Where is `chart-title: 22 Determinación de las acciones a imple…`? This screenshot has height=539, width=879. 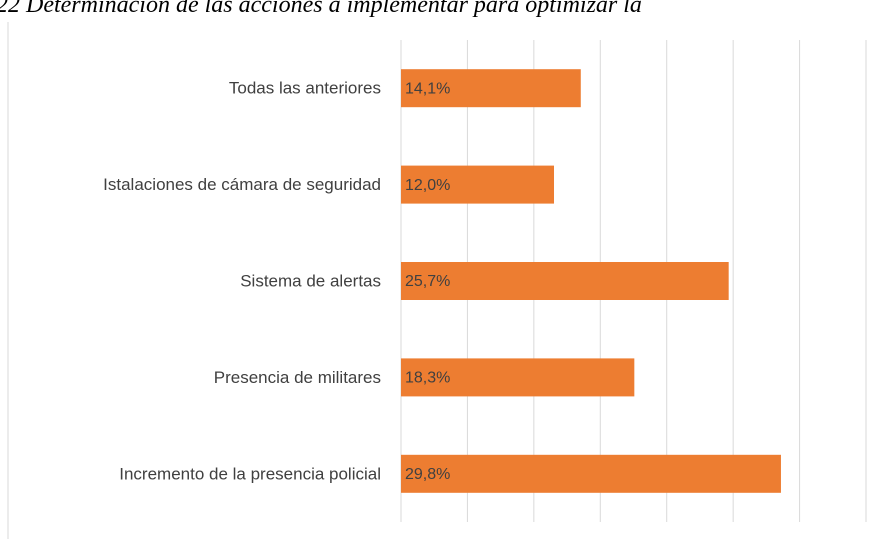
chart-title: 22 Determinación de las acciones a imple… is located at coordinates (321, 9).